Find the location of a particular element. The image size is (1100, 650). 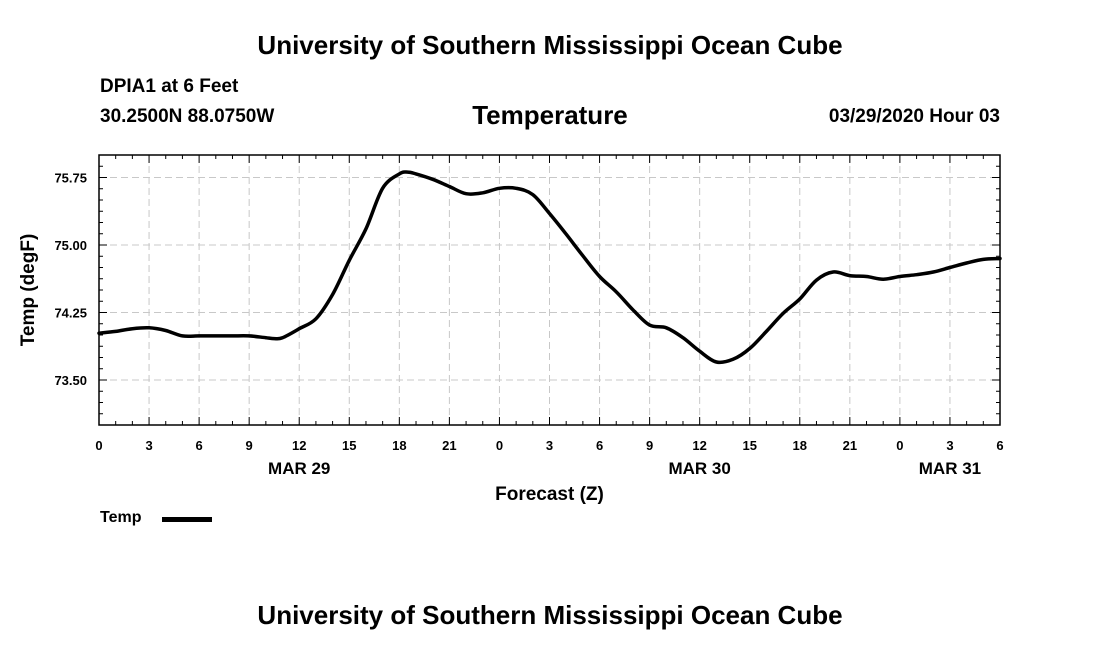

legend-label: Temp is located at coordinates (121, 517).